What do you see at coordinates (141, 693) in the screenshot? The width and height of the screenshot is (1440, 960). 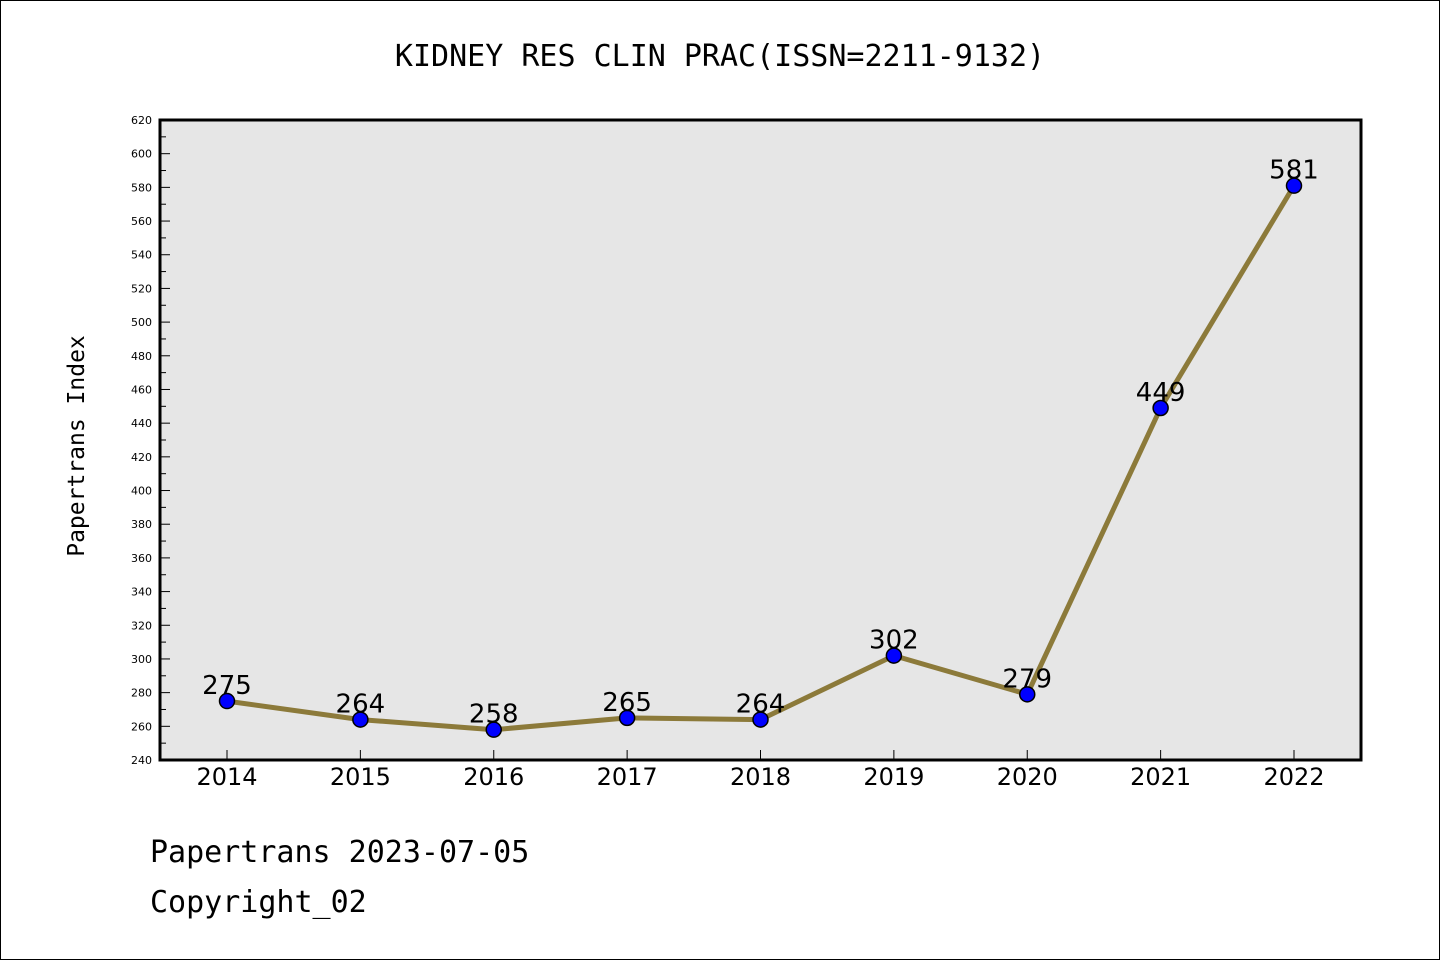 I see `y-tick-label: 280` at bounding box center [141, 693].